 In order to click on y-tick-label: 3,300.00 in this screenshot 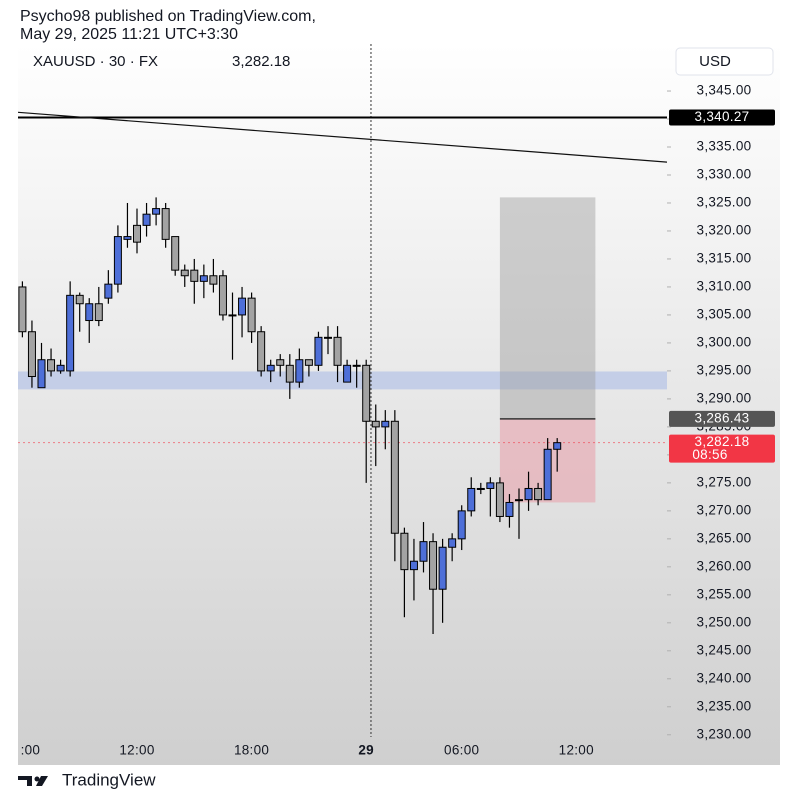, I will do `click(724, 341)`.